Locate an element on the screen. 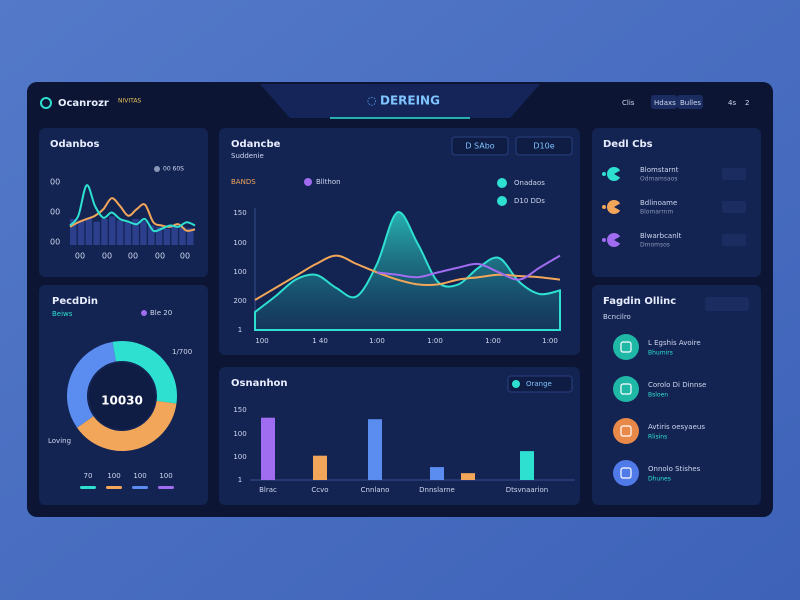  legend-label: Ble 20 is located at coordinates (161, 313).